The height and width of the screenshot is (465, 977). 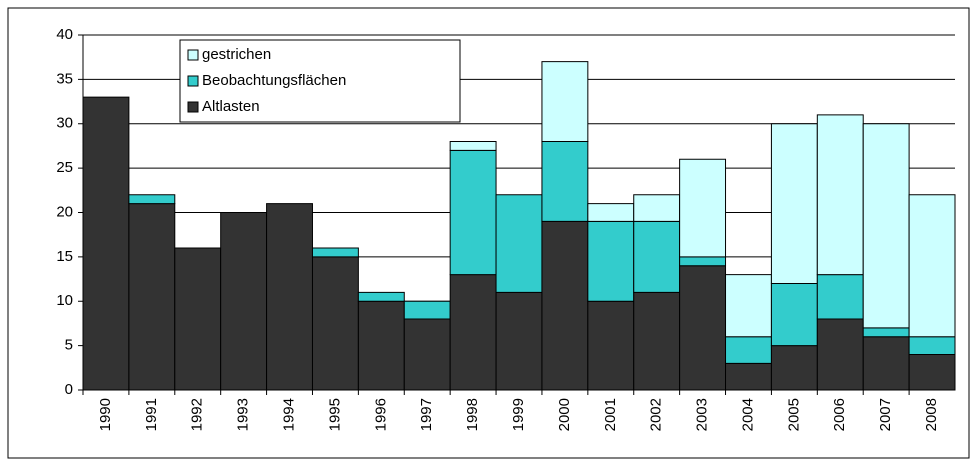 What do you see at coordinates (288, 414) in the screenshot?
I see `x-tick-label: 1994` at bounding box center [288, 414].